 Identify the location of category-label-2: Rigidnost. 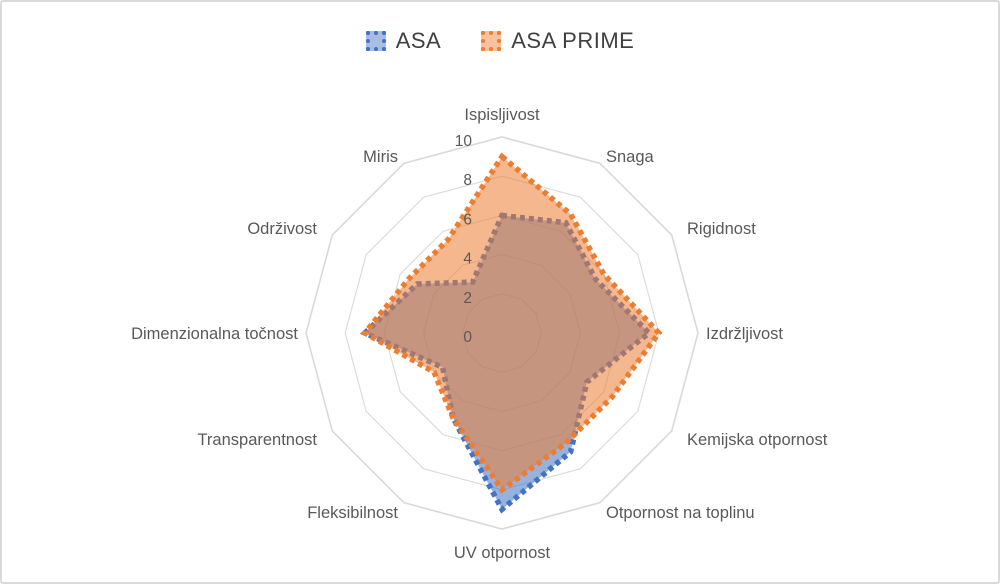
(721, 229).